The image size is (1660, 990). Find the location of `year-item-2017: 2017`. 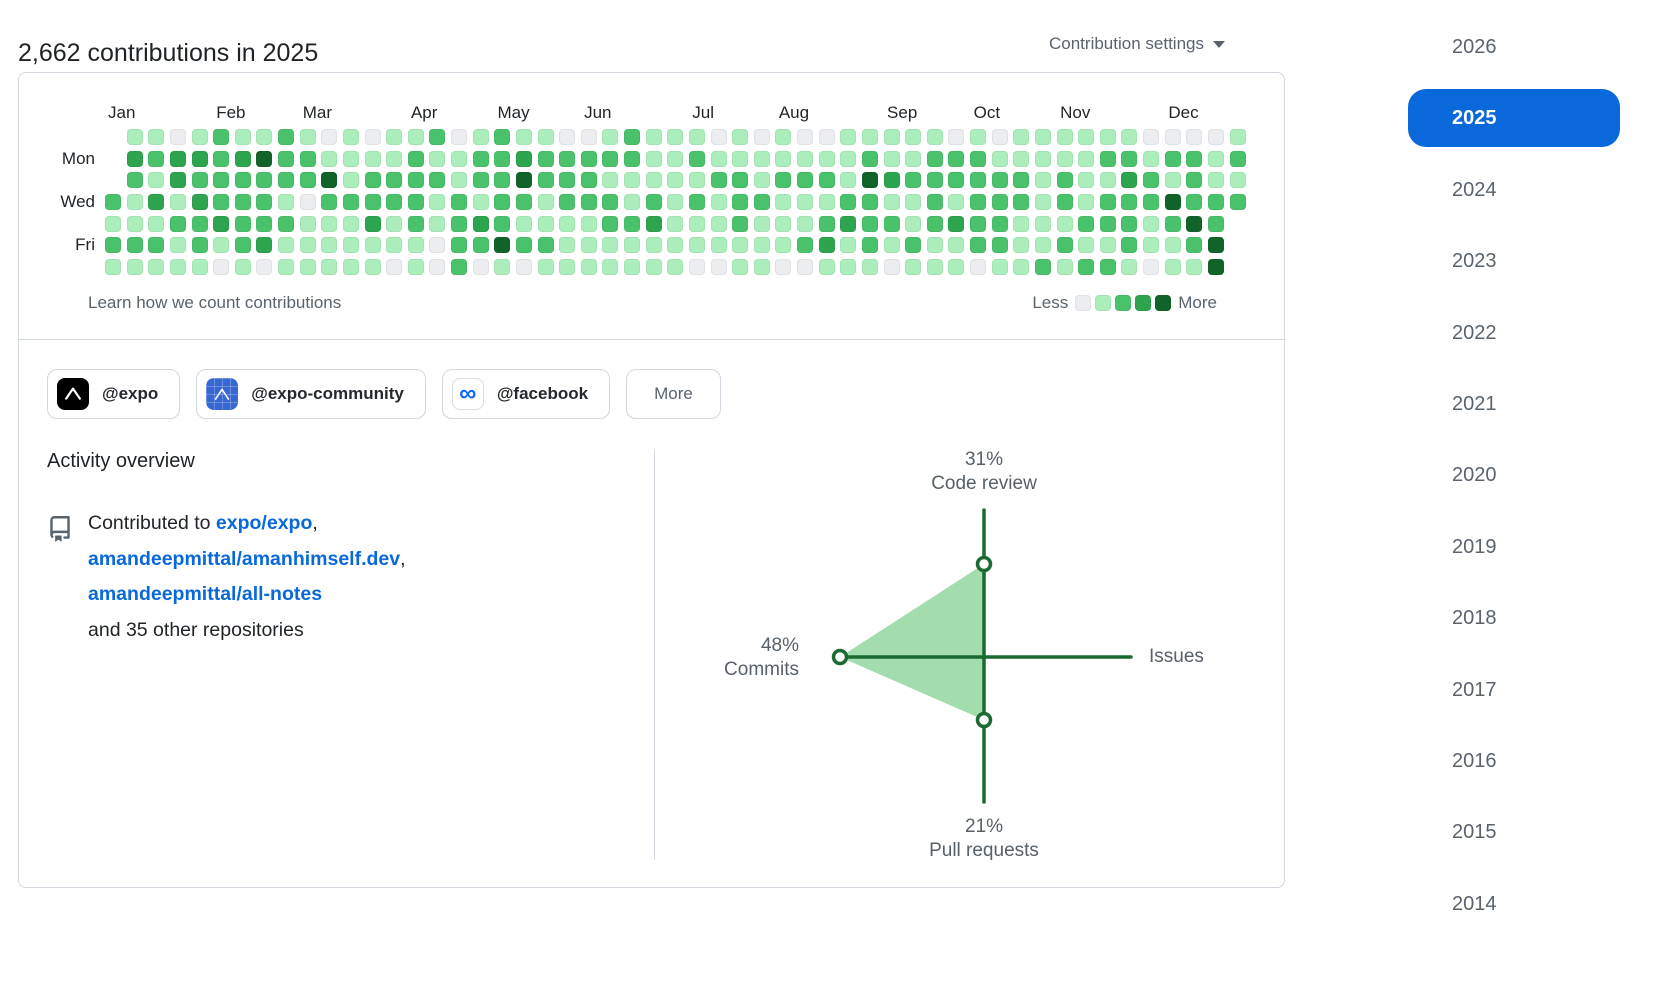

year-item-2017: 2017 is located at coordinates (1474, 689).